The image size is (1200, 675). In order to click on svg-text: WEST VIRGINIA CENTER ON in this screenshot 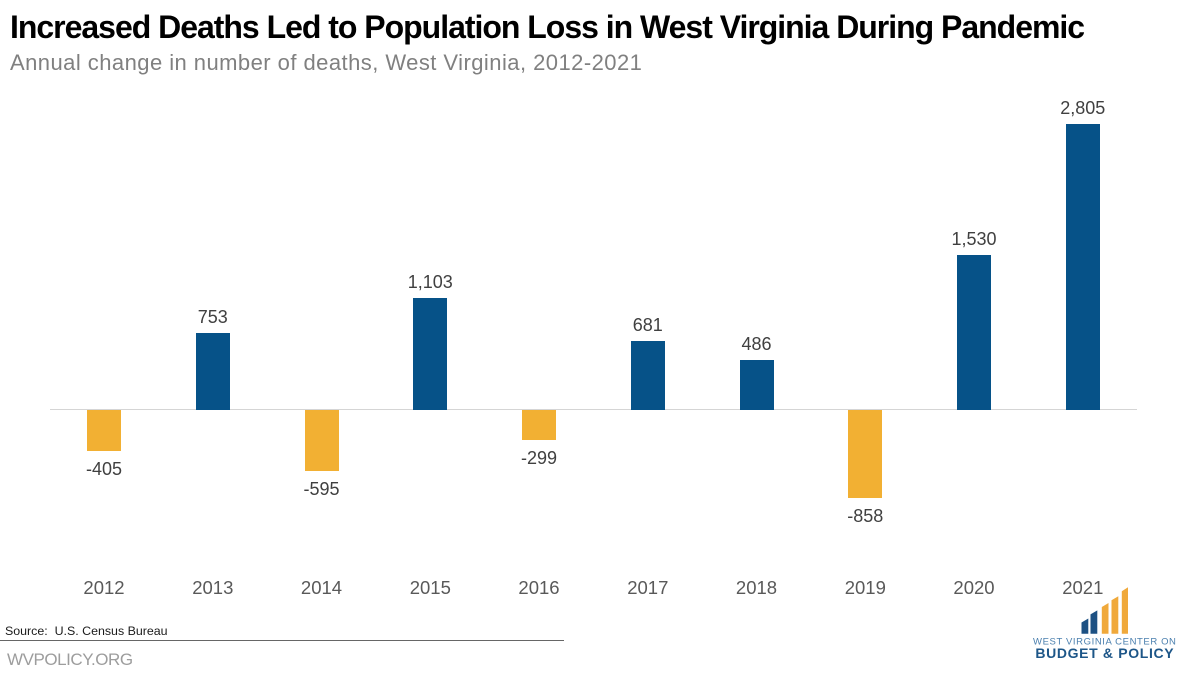, I will do `click(1104, 642)`.